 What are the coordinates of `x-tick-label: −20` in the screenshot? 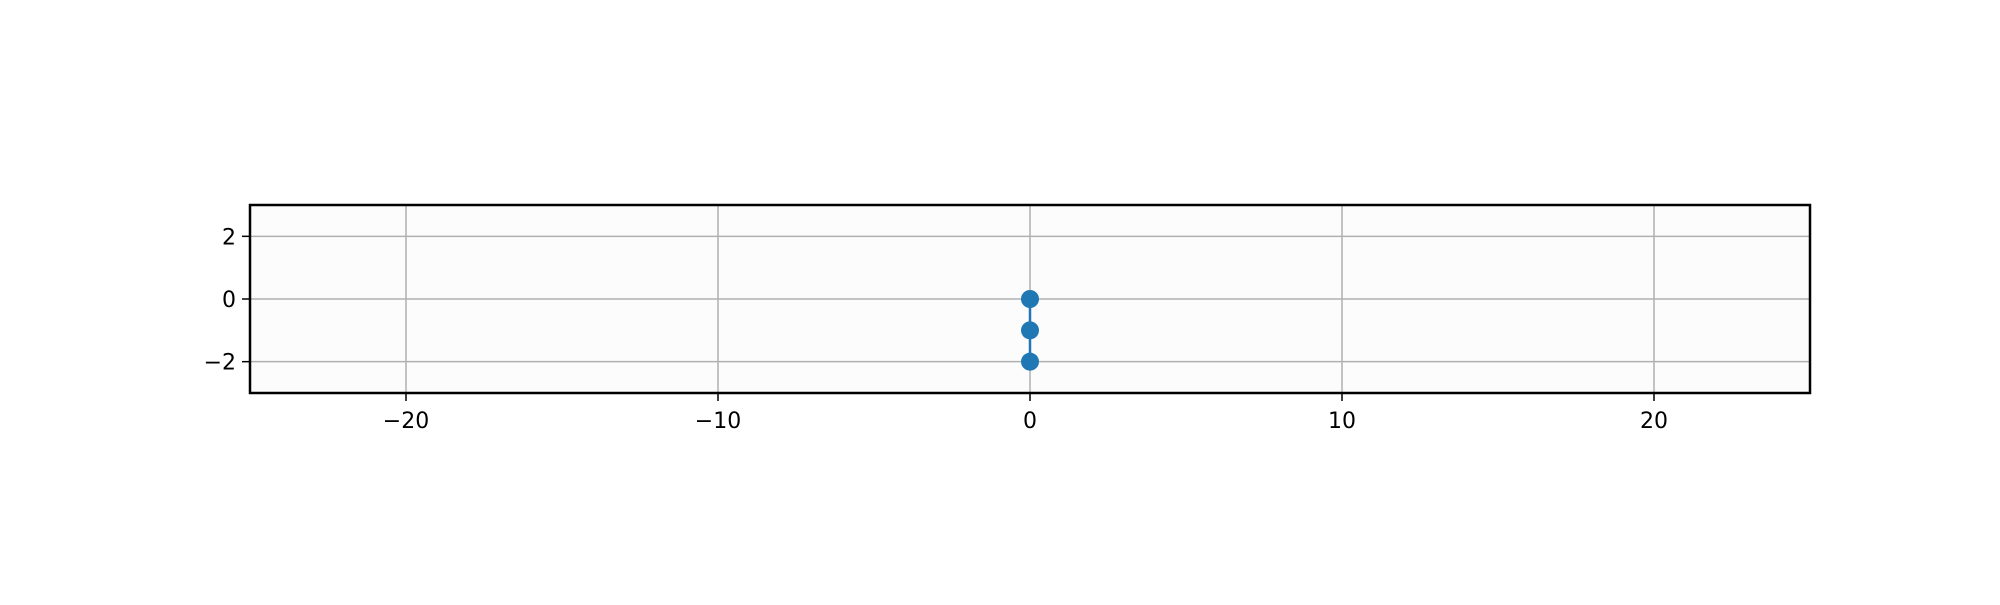 It's located at (406, 421).